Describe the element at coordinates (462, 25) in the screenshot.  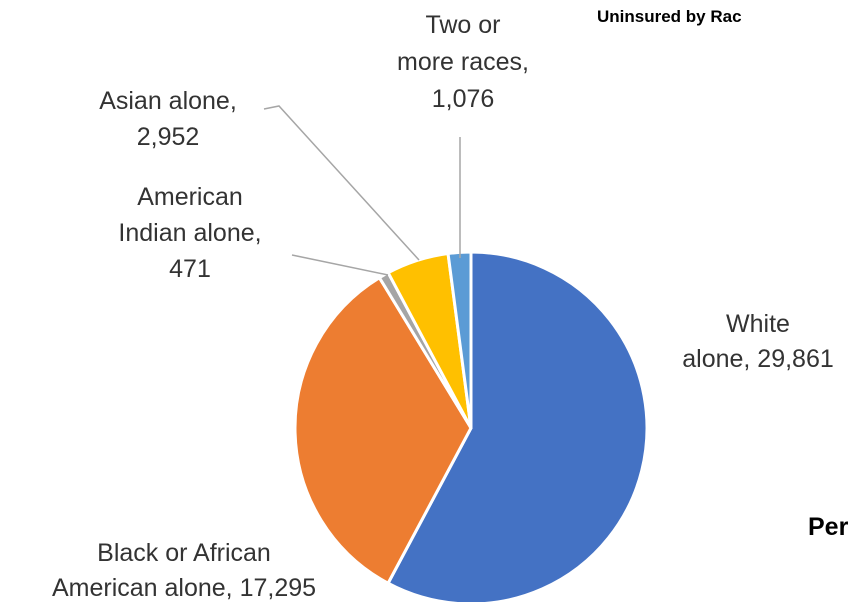
I see `data-label-line: Two or` at that location.